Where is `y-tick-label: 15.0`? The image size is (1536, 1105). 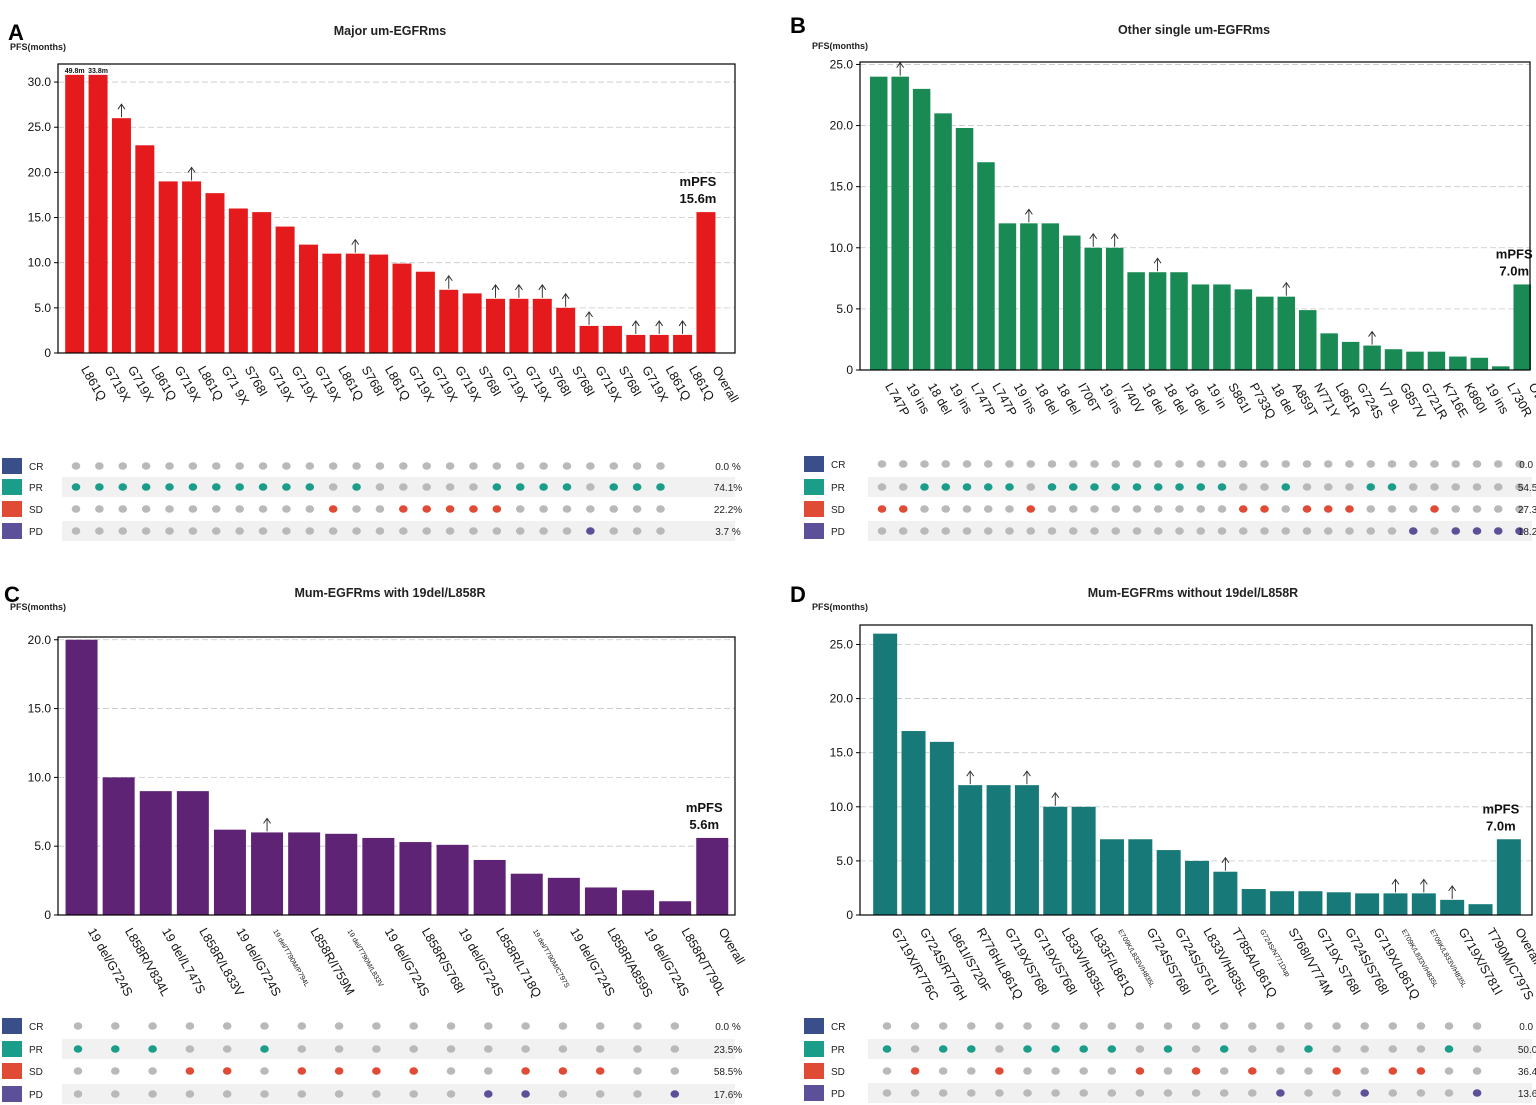 y-tick-label: 15.0 is located at coordinates (40, 218).